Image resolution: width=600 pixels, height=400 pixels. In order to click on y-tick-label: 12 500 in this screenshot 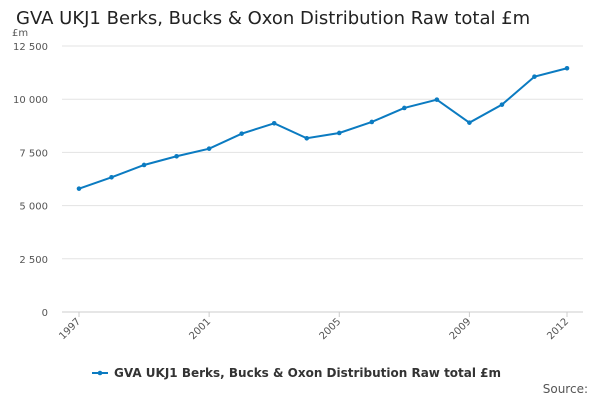, I will do `click(30, 47)`.